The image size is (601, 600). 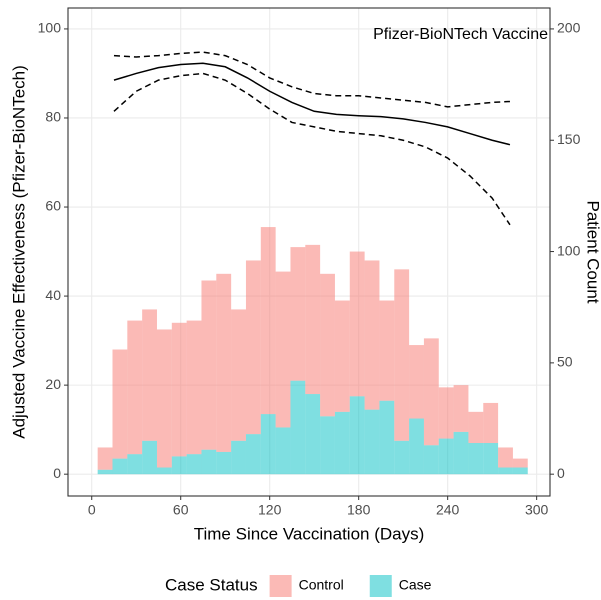 What do you see at coordinates (321, 585) in the screenshot?
I see `legend-label: Control` at bounding box center [321, 585].